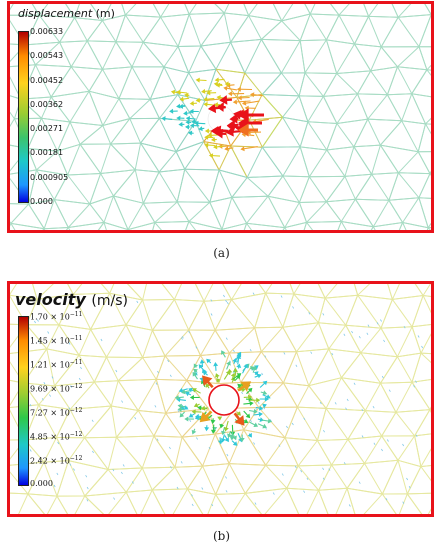 The width and height of the screenshot is (443, 550). Describe the element at coordinates (76, 362) in the screenshot. I see `velocity-tick-exponent: −11` at that location.